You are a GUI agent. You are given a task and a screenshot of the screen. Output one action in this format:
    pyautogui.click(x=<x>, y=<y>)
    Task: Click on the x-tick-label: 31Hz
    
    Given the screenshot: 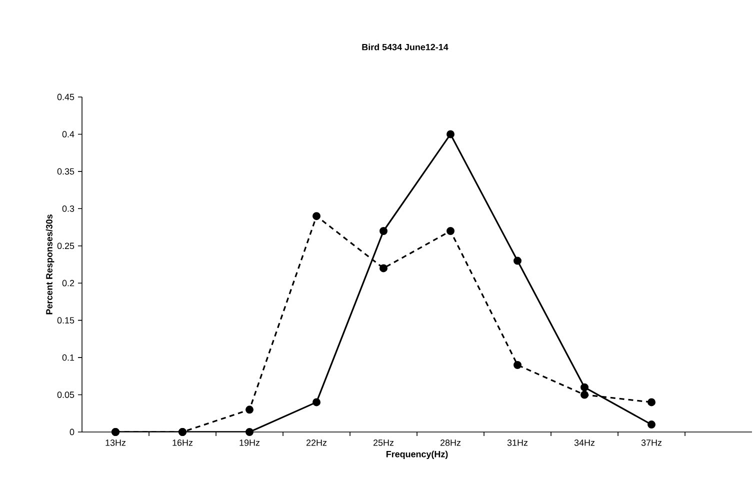 What is the action you would take?
    pyautogui.click(x=517, y=443)
    